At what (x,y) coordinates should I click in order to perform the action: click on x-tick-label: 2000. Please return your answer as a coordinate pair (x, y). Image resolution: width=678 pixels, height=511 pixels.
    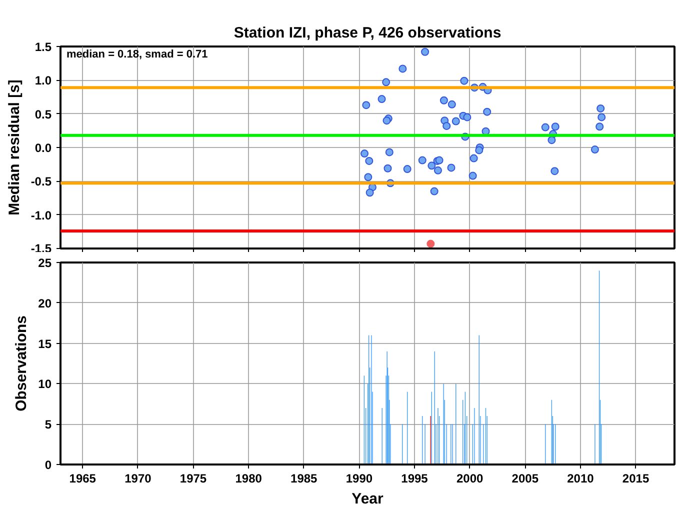
    Looking at the image, I should click on (470, 479).